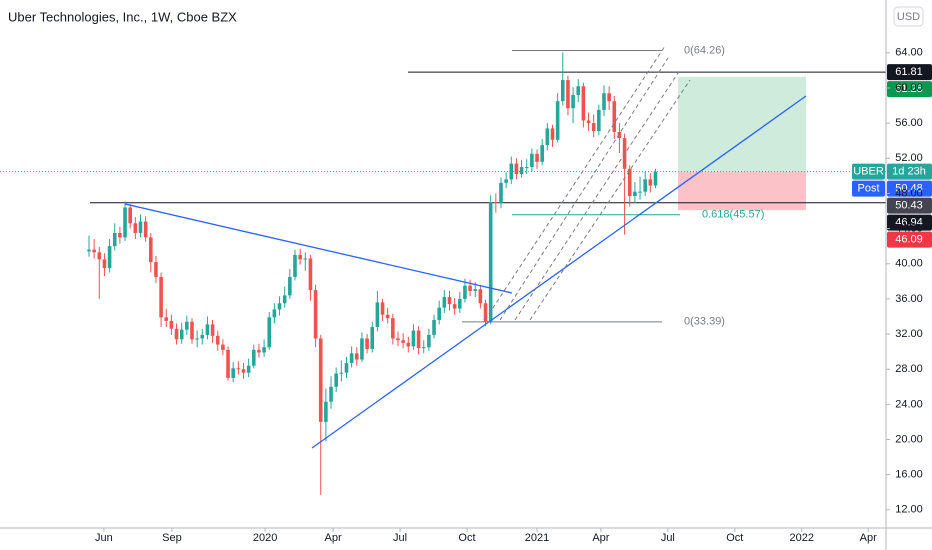 The image size is (932, 550). I want to click on x-tick-label: Sep, so click(172, 538).